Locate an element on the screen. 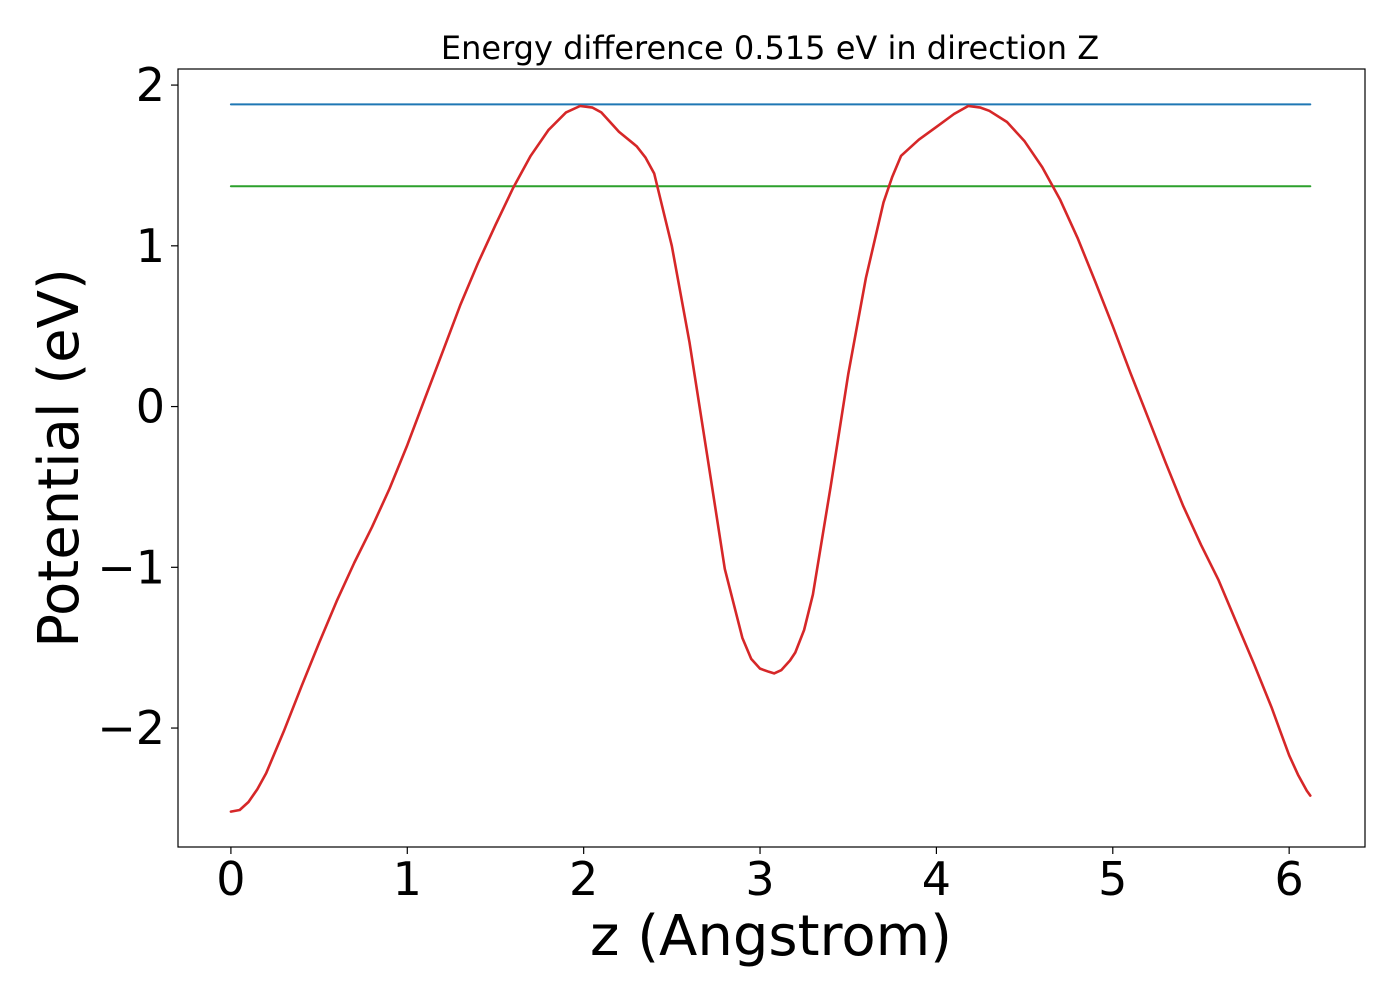 The height and width of the screenshot is (1000, 1400). x-tick-label: 6 is located at coordinates (1289, 879).